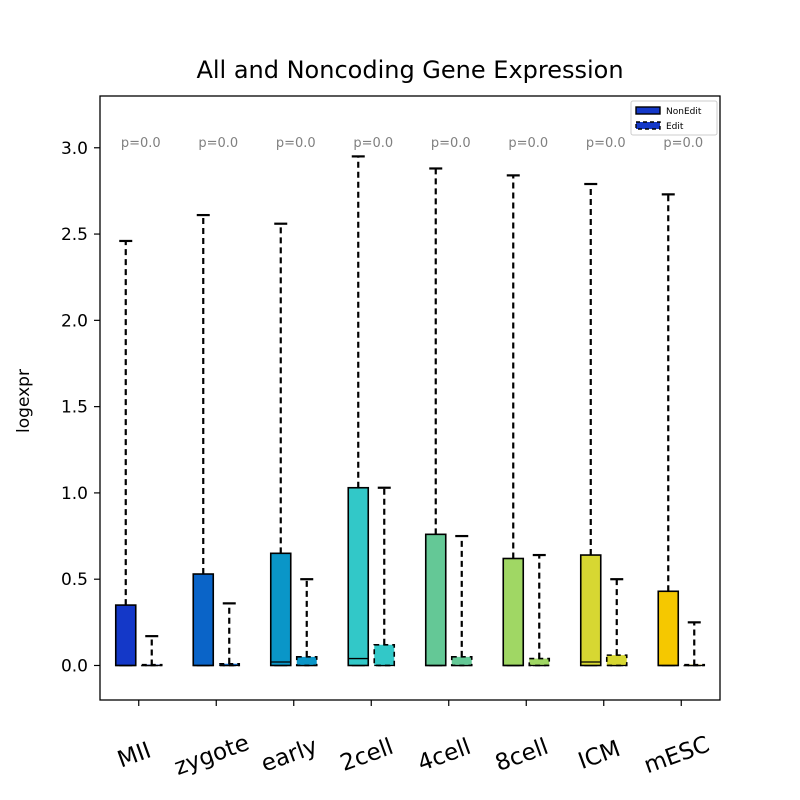  Describe the element at coordinates (616, 622) in the screenshot. I see `box-edit-icm` at that location.